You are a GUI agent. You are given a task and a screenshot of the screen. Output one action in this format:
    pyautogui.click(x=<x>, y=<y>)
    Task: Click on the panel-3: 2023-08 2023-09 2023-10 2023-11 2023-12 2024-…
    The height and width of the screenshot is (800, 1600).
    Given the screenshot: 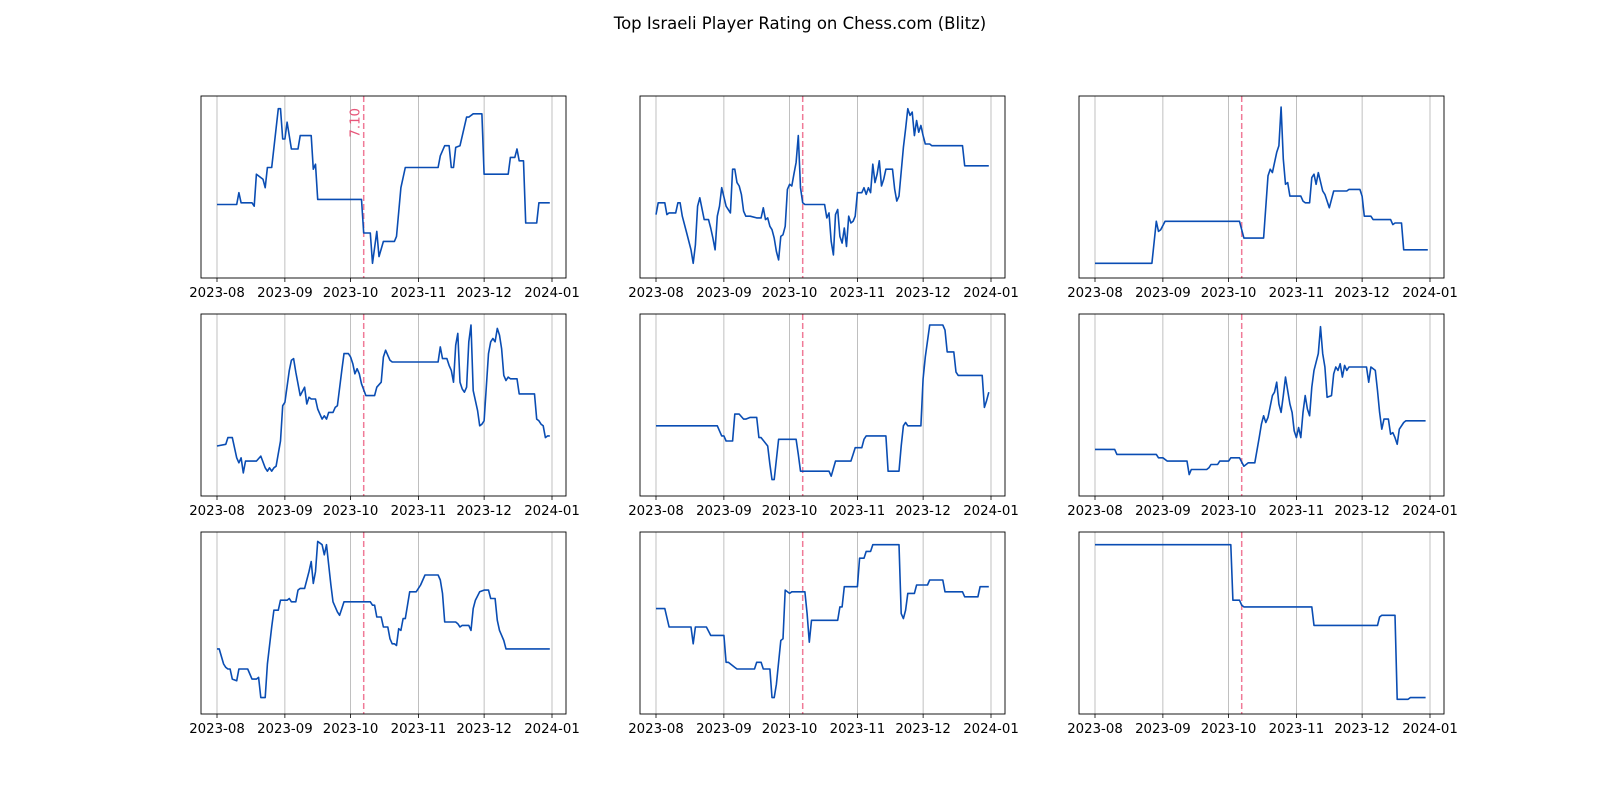 What is the action you would take?
    pyautogui.click(x=1262, y=198)
    